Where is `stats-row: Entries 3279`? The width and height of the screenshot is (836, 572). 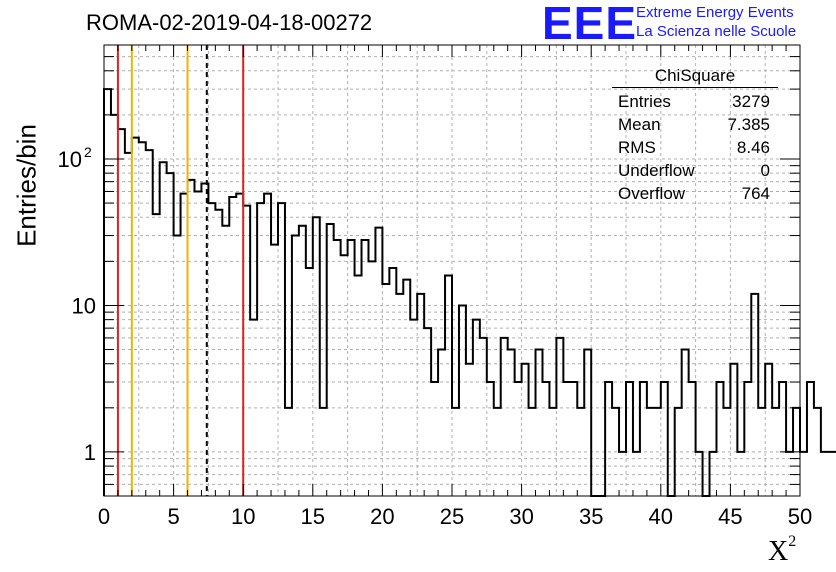 stats-row: Entries 3279 is located at coordinates (695, 101).